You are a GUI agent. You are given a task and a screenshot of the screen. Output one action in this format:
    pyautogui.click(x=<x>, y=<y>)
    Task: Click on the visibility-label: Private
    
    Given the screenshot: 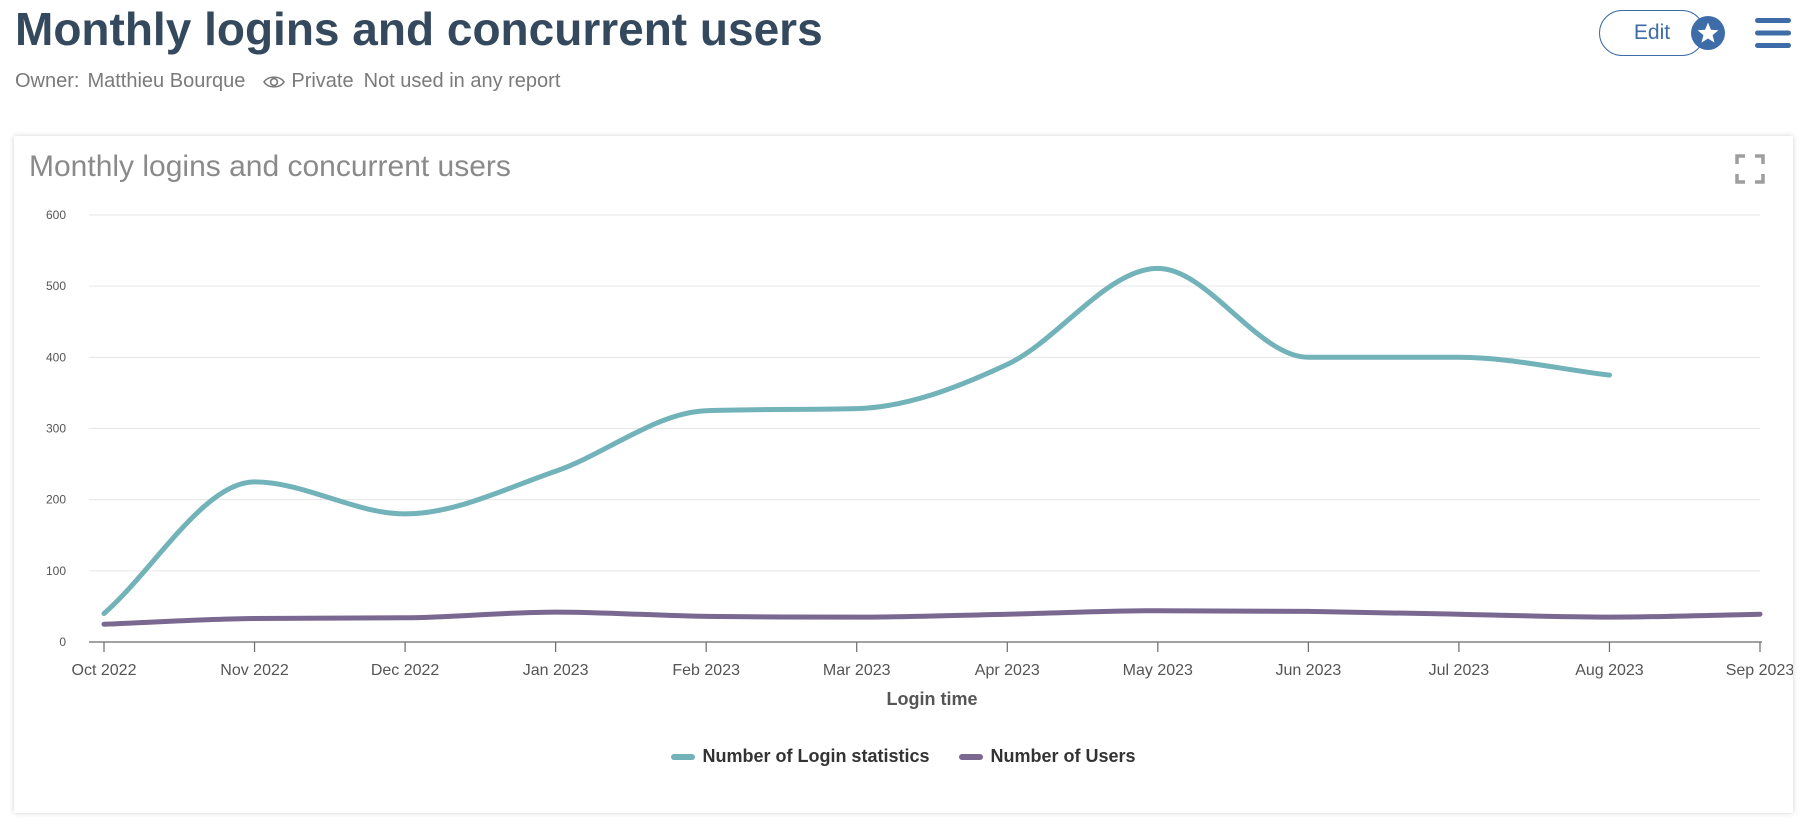 What is the action you would take?
    pyautogui.click(x=322, y=81)
    